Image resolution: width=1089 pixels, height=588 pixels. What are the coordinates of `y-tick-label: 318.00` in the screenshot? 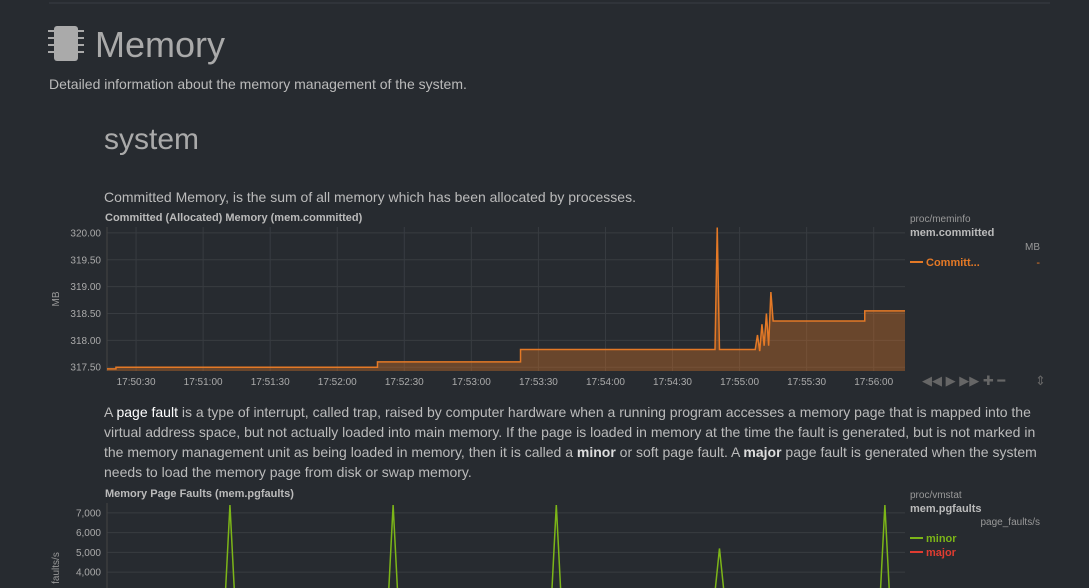 It's located at (85, 341).